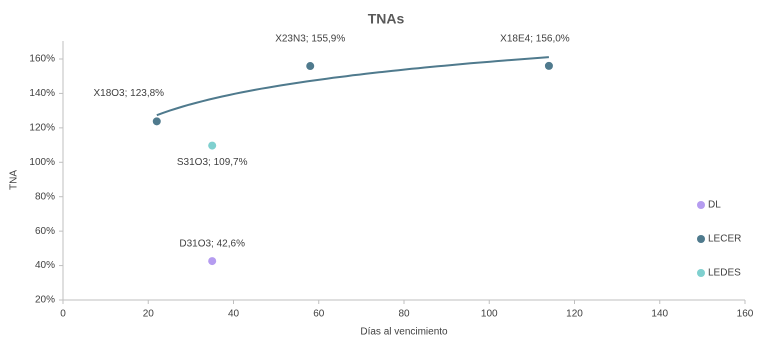 The width and height of the screenshot is (759, 337). I want to click on data-label: X23N3; 155,9%, so click(310, 39).